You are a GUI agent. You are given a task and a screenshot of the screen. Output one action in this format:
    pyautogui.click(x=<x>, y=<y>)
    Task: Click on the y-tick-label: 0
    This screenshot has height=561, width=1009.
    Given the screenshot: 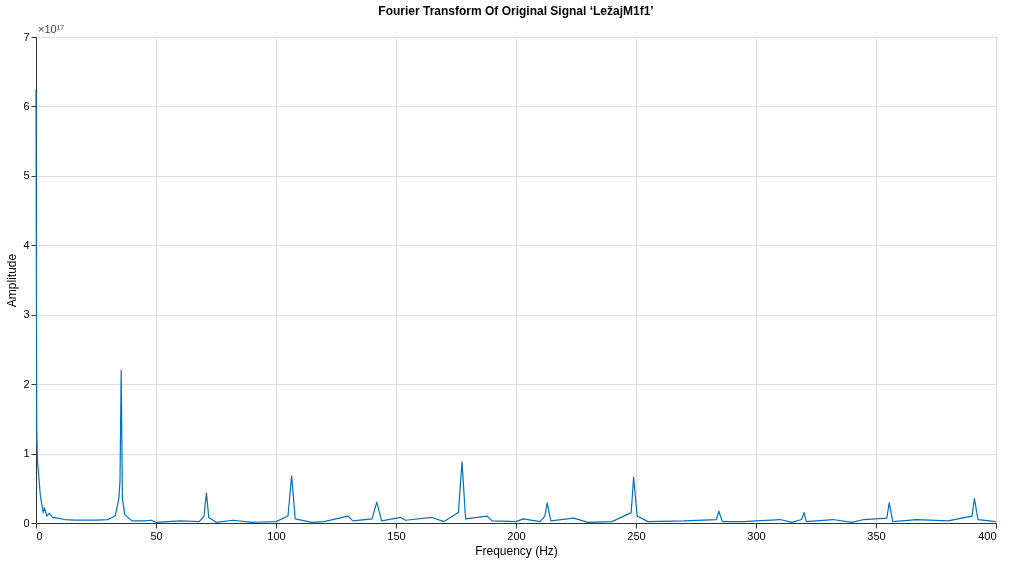 What is the action you would take?
    pyautogui.click(x=26, y=522)
    